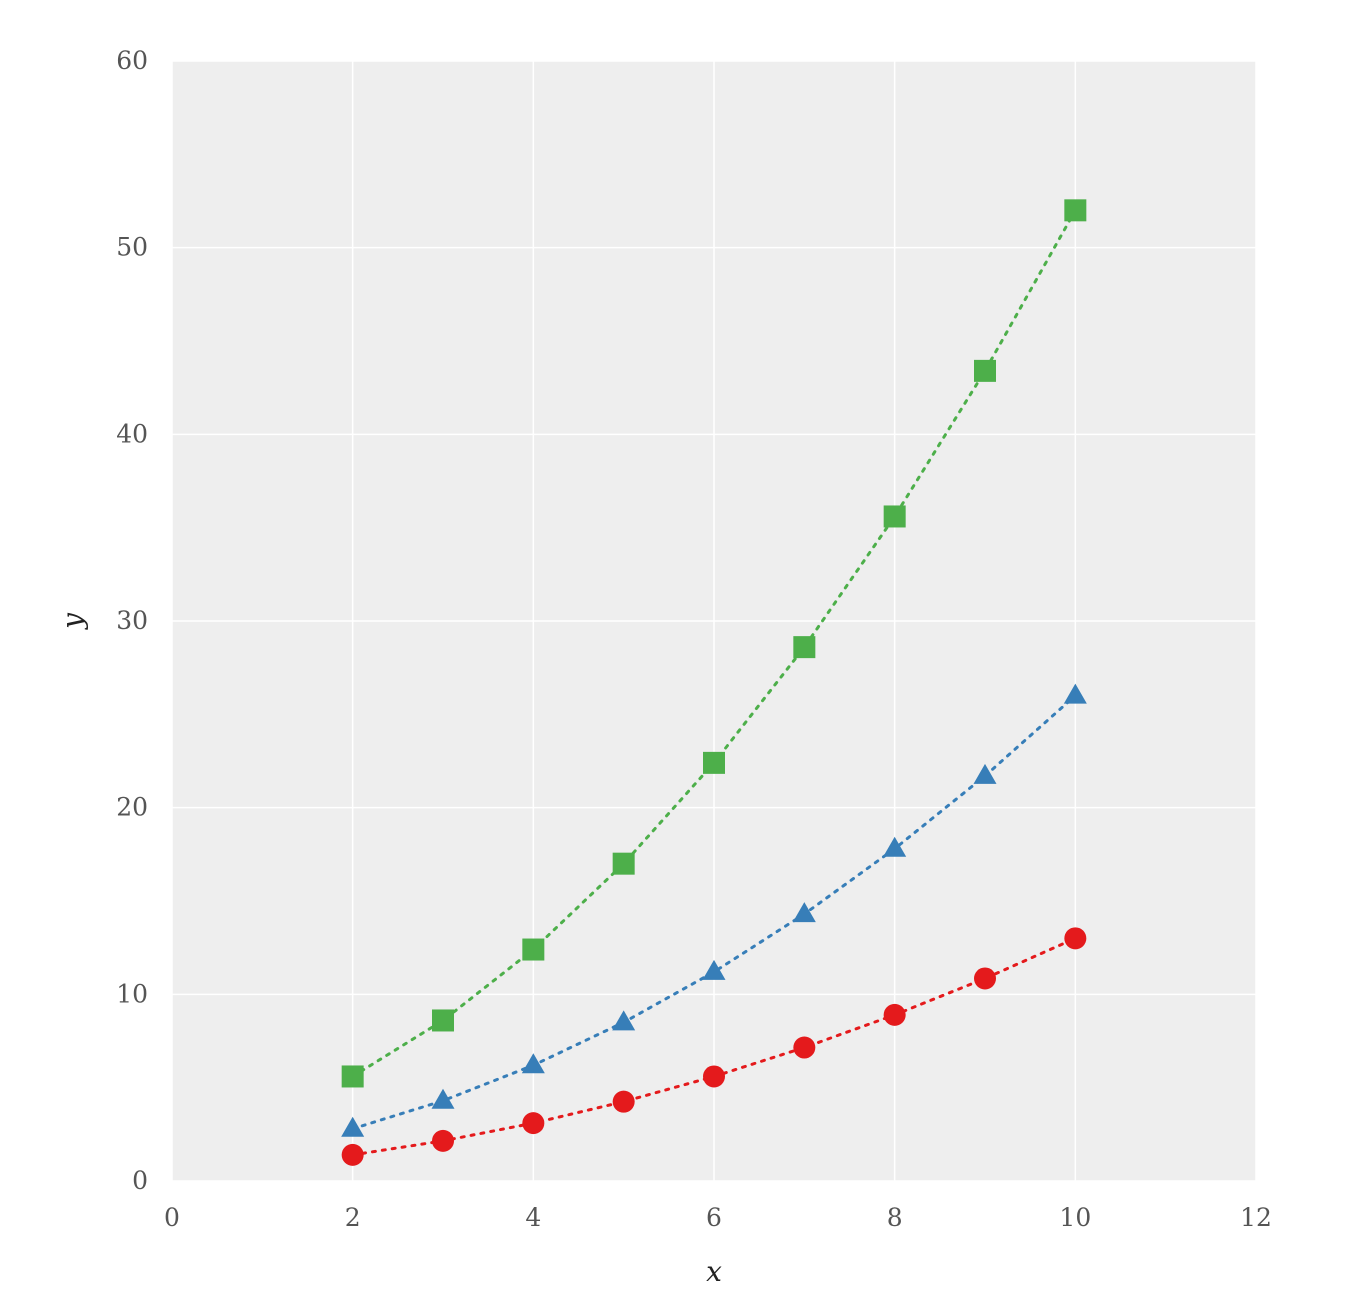 This screenshot has height=1316, width=1348. Describe the element at coordinates (132, 60) in the screenshot. I see `y-tick-label-6: 60` at that location.